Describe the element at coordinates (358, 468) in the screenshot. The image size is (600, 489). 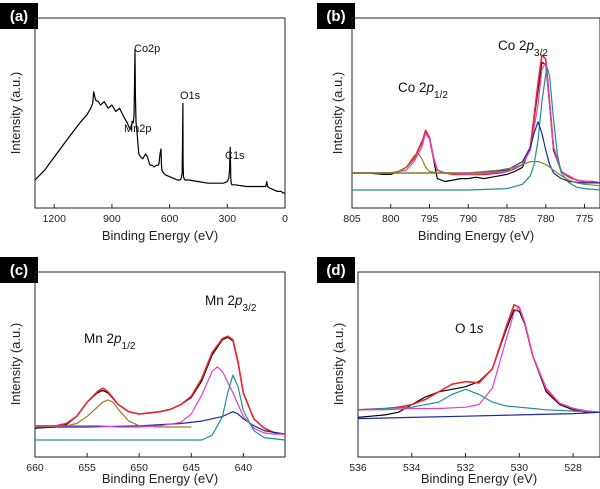
I see `x-tick-label: 536` at that location.